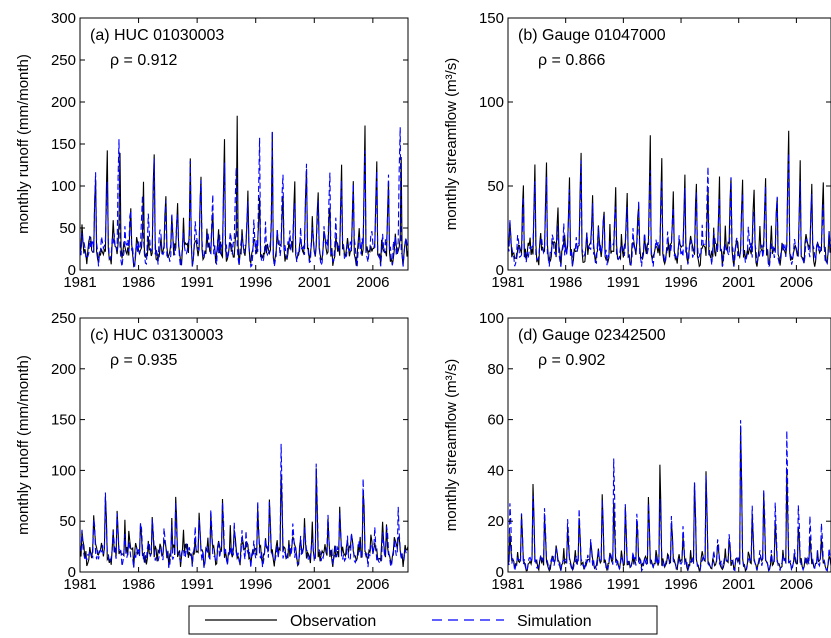 The image size is (831, 638). What do you see at coordinates (592, 335) in the screenshot?
I see `panel-title: (d) Gauge 02342500` at bounding box center [592, 335].